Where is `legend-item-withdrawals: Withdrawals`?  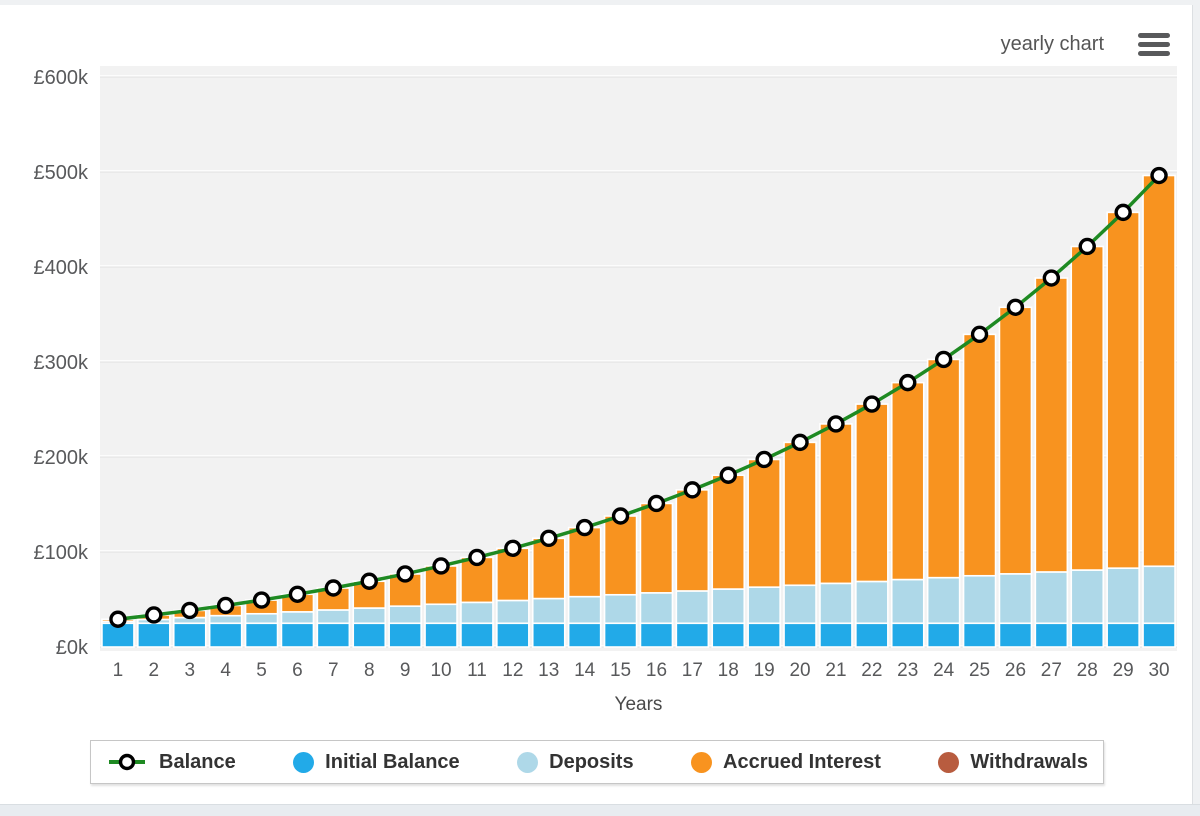 legend-item-withdrawals: Withdrawals is located at coordinates (1013, 762).